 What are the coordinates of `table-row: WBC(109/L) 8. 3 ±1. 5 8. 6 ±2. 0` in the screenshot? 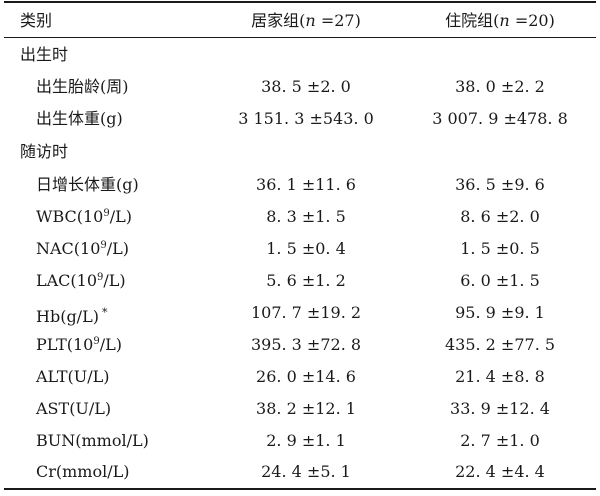 It's located at (300, 217).